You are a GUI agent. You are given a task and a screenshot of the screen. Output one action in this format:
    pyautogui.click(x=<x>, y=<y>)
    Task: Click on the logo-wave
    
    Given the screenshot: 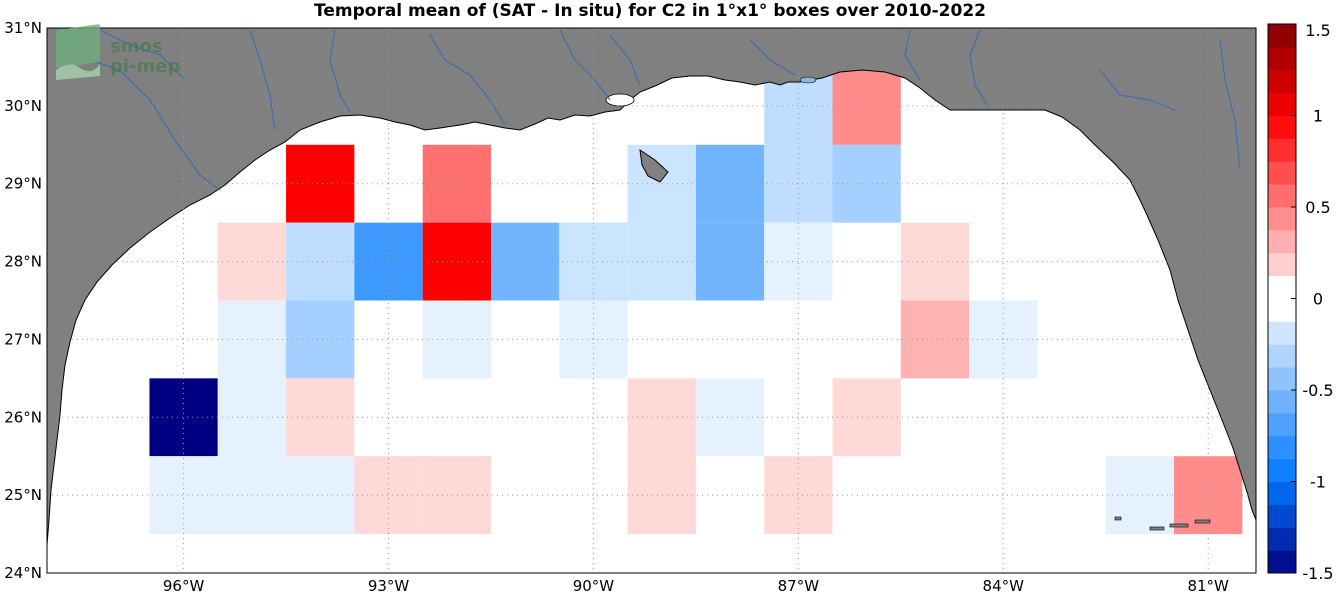 What is the action you would take?
    pyautogui.click(x=78, y=72)
    